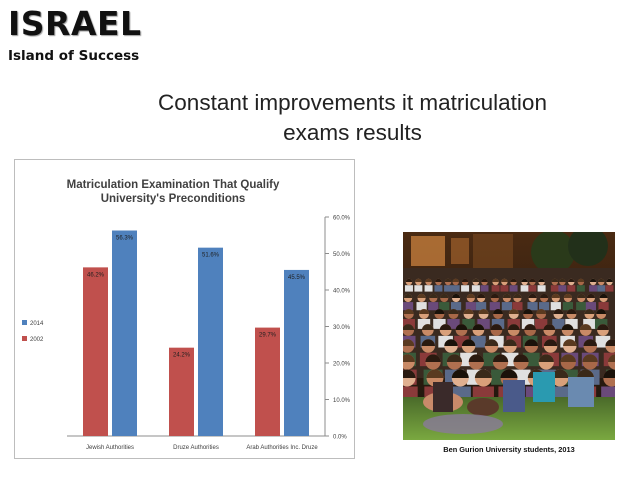 The image size is (638, 479). Describe the element at coordinates (110, 448) in the screenshot. I see `x-tick-label: Jewish Authorities` at that location.